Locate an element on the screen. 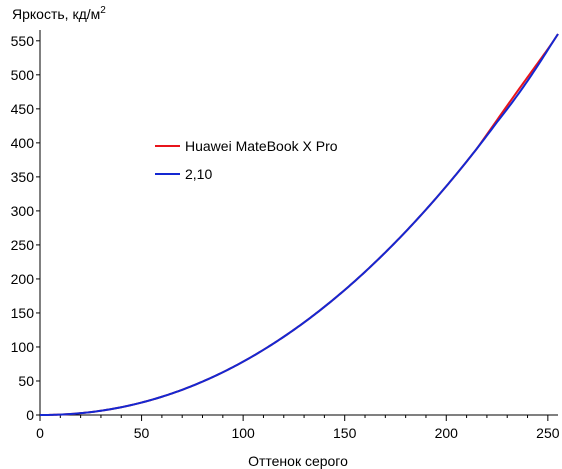  x-axis-label: Оттенок серого is located at coordinates (298, 461).